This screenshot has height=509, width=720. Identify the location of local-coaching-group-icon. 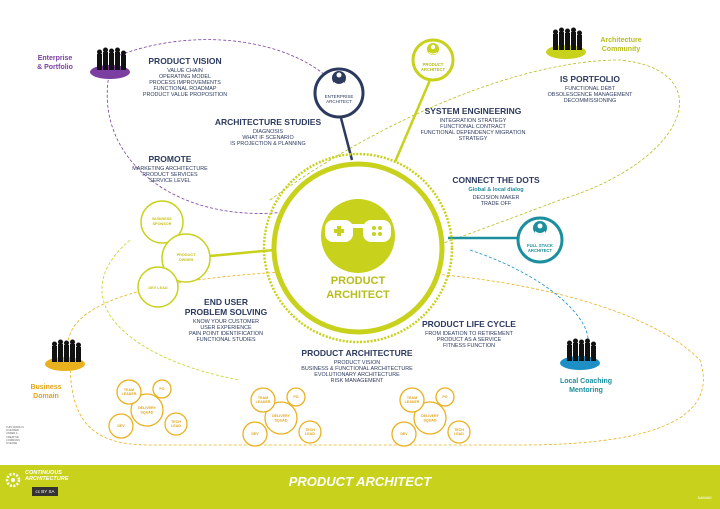
(580, 354).